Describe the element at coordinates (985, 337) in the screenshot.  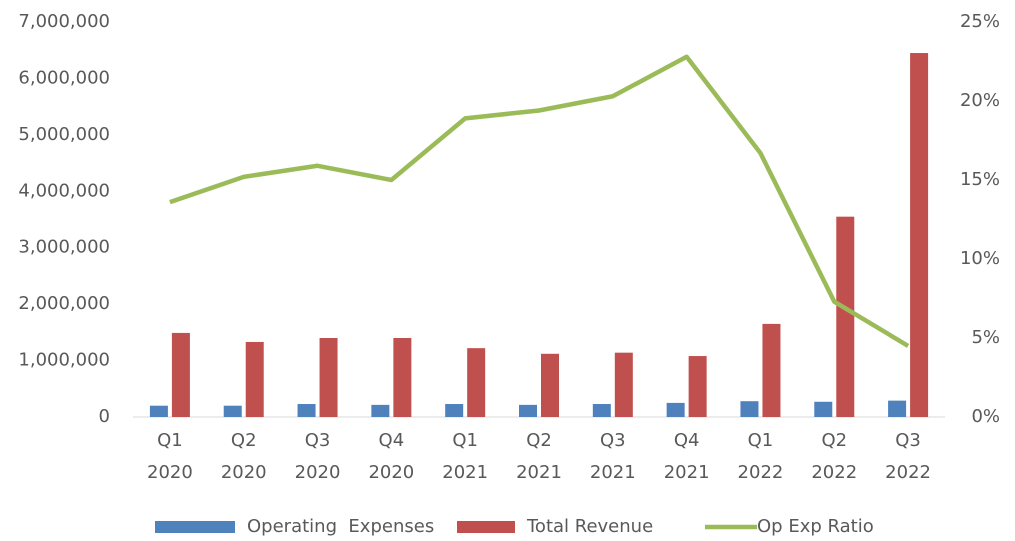
I see `y2-tick-label: 5%` at that location.